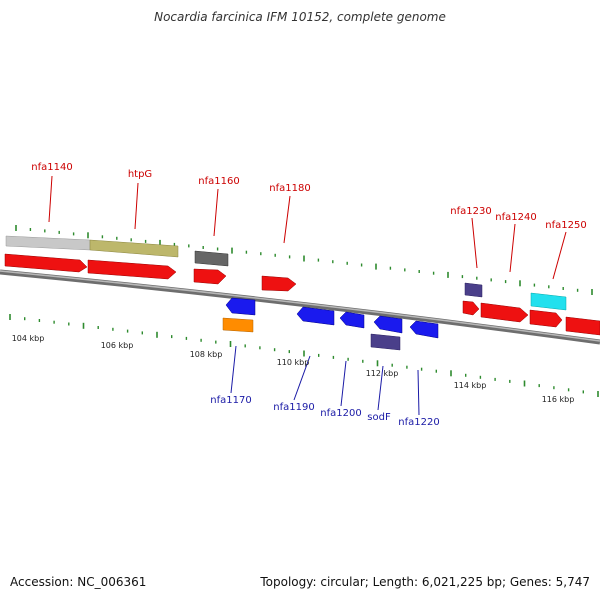 The height and width of the screenshot is (600, 600). Describe the element at coordinates (558, 399) in the screenshot. I see `kbp-label-116: 116 kbp` at that location.